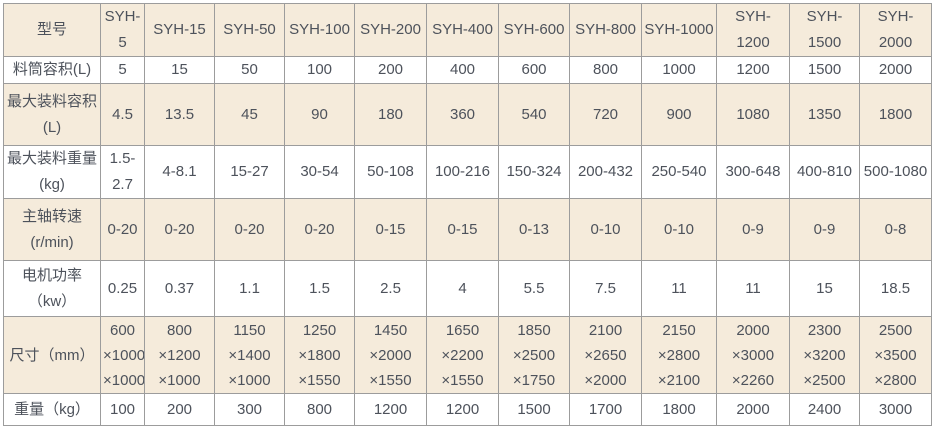 Image resolution: width=937 pixels, height=426 pixels. Describe the element at coordinates (462, 172) in the screenshot. I see `value-cell: 100-216` at that location.